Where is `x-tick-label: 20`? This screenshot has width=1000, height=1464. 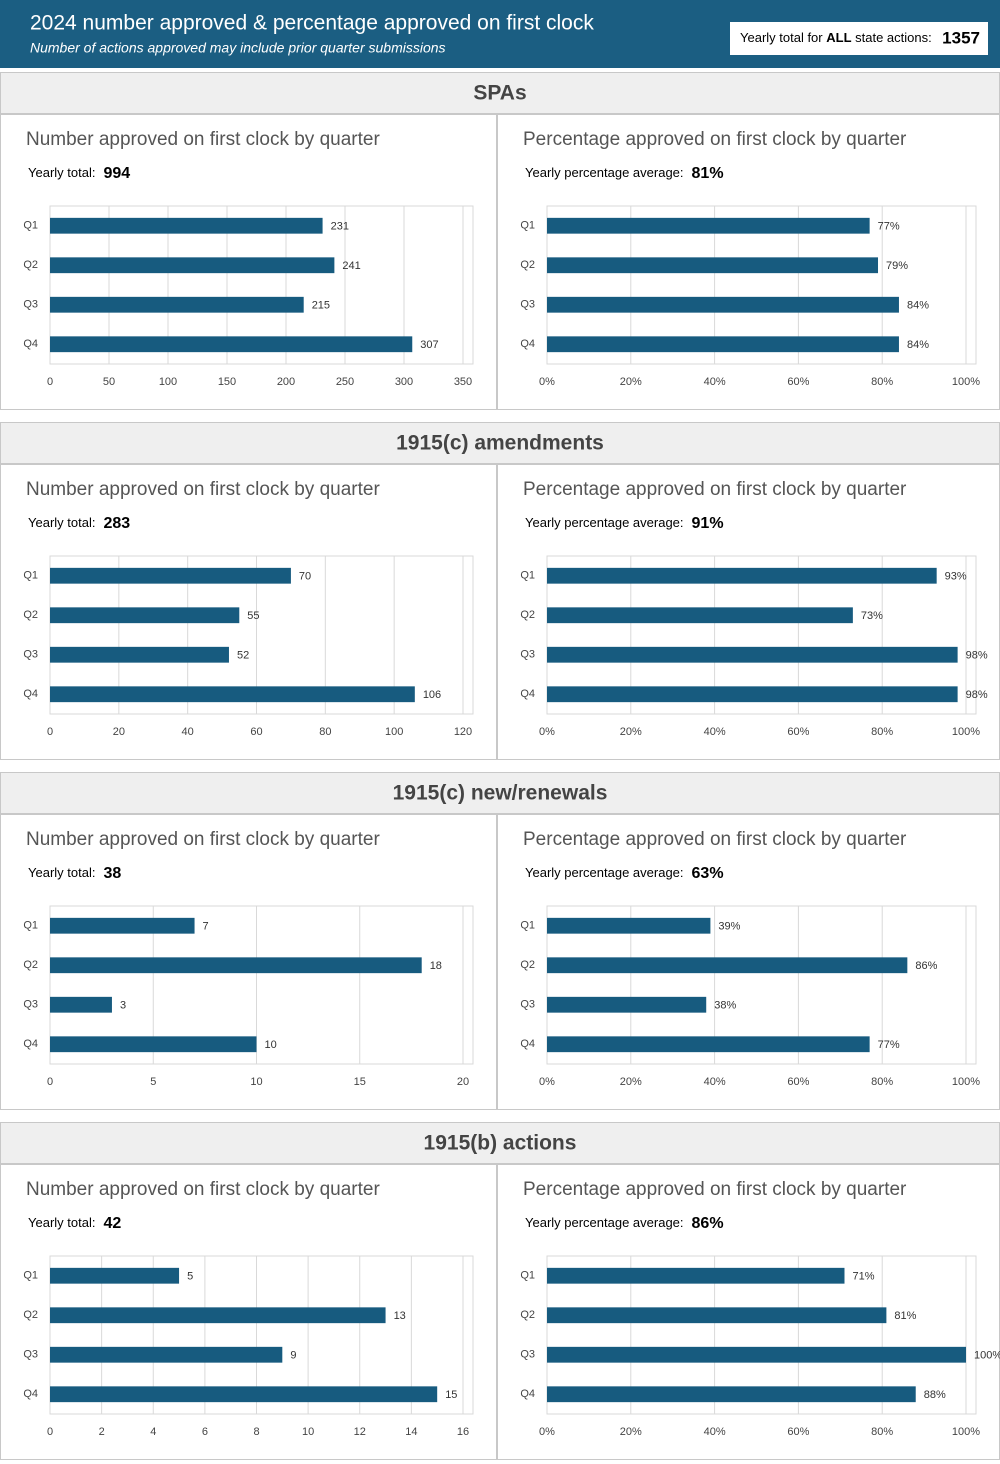
x-tick-label: 20 is located at coordinates (119, 732).